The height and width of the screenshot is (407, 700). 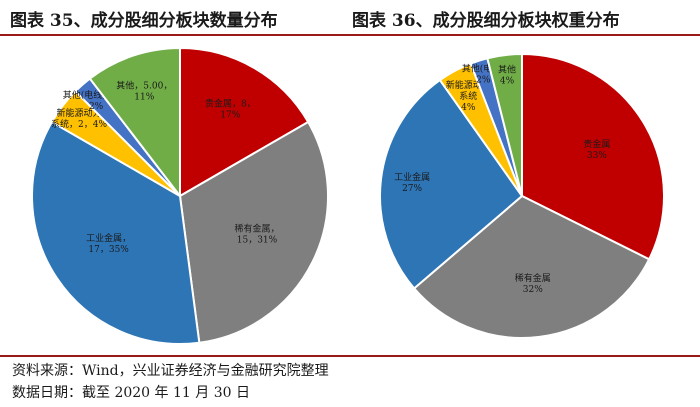 I want to click on slice-label-count-0: 贵金属，8， 17%, so click(x=230, y=108).